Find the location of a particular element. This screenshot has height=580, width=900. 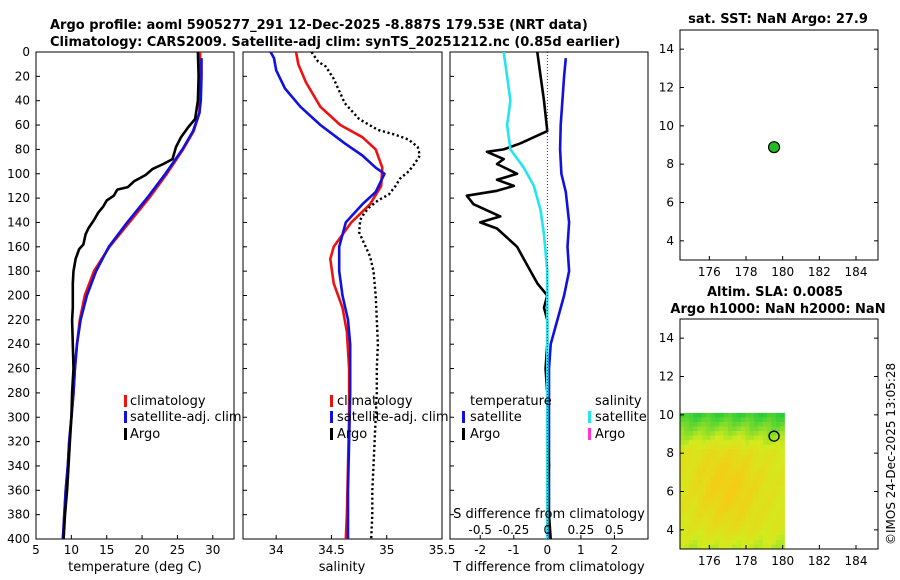

salinity-xlabel: salinity is located at coordinates (342, 567).